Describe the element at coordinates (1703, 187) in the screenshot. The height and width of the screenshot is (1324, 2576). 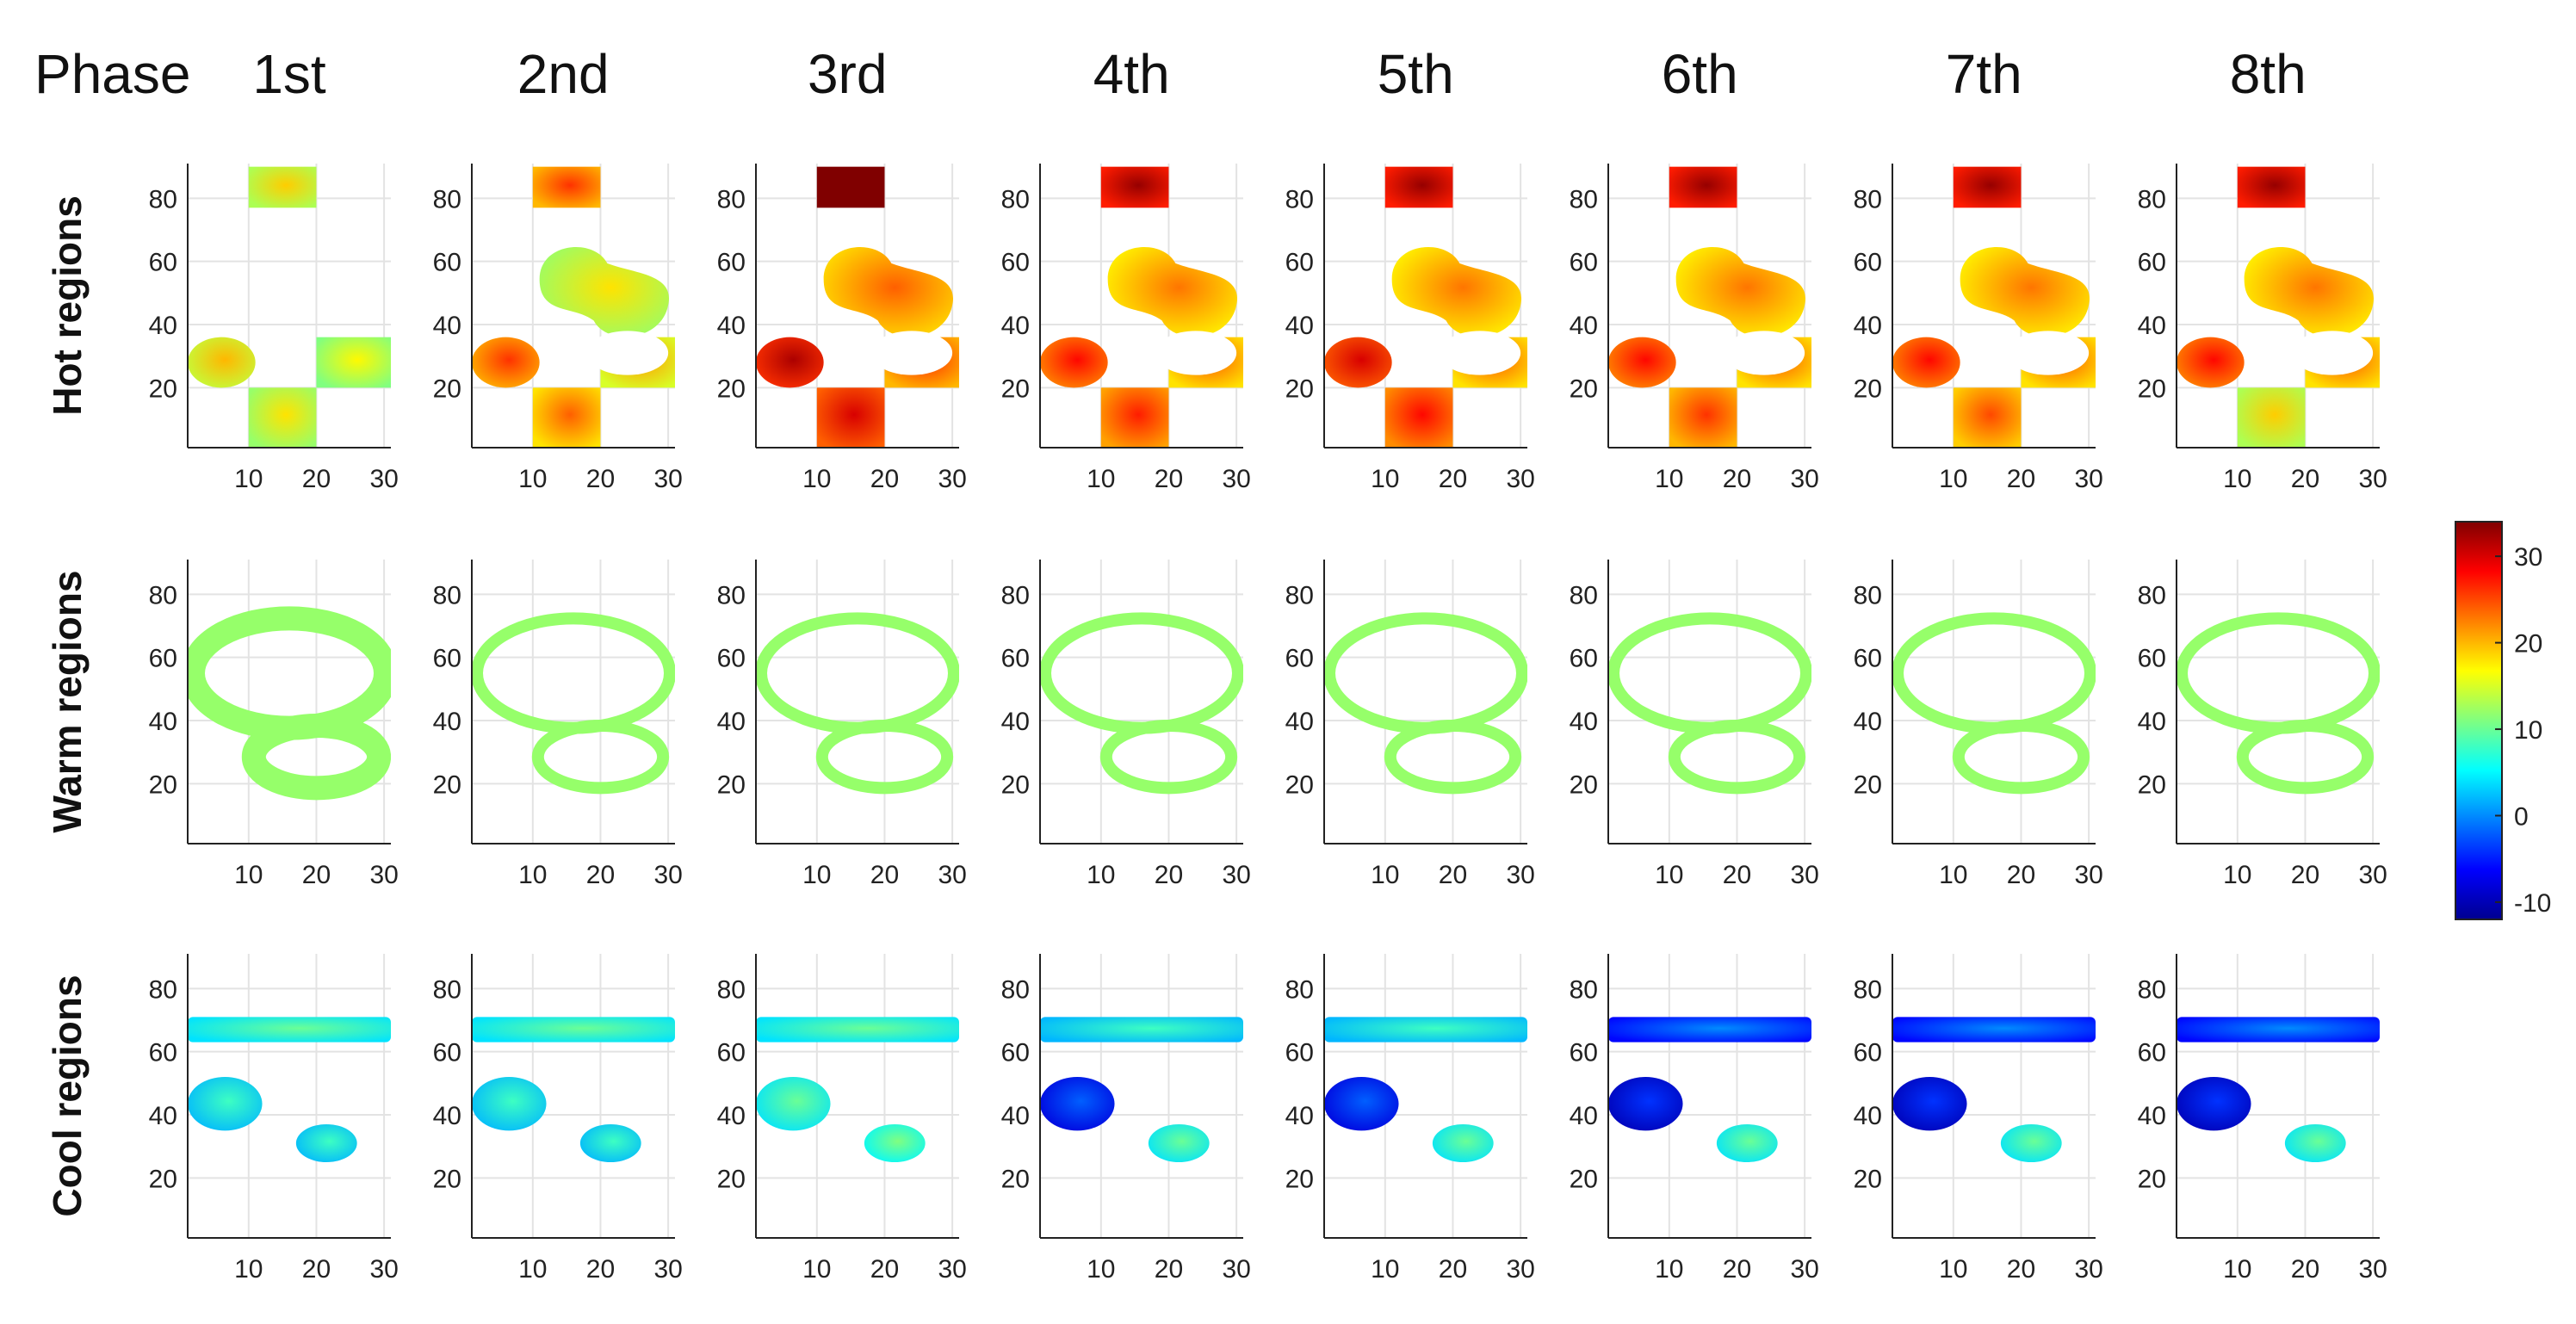
I see `region-hot-top-box-6th` at that location.